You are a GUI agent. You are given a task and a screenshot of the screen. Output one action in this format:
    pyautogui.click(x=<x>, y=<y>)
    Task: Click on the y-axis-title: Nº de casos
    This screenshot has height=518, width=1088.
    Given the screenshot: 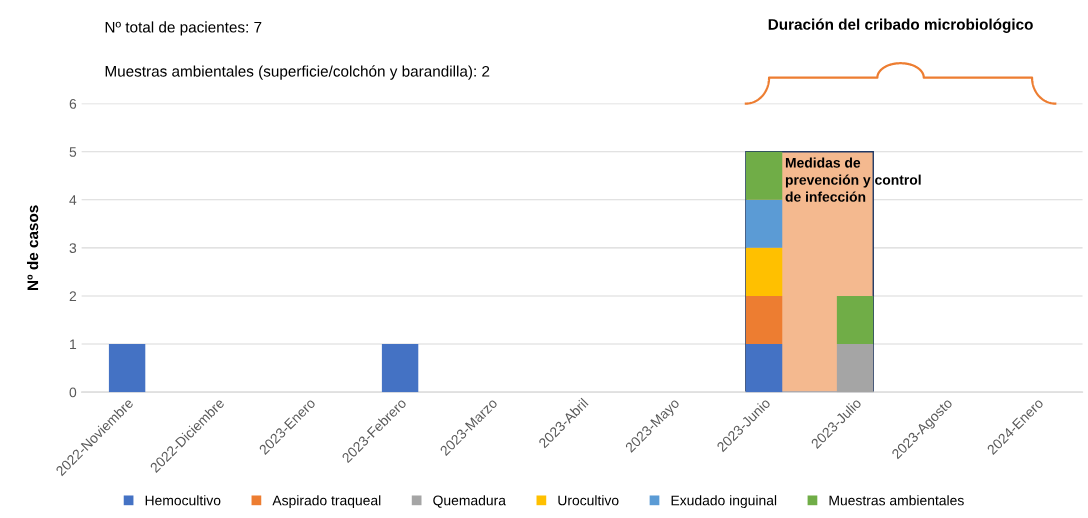 What is the action you would take?
    pyautogui.click(x=33, y=247)
    